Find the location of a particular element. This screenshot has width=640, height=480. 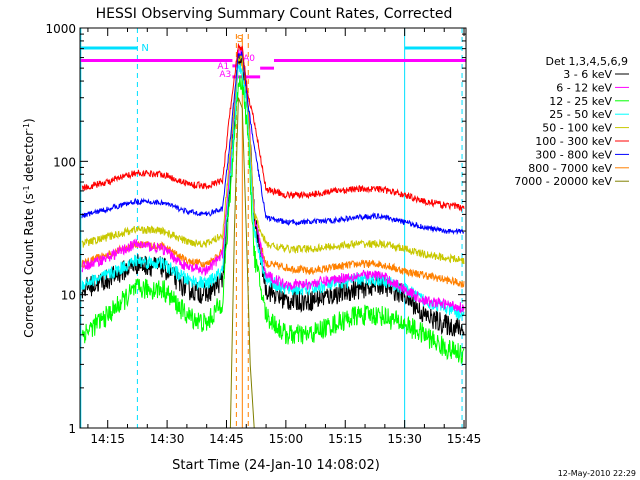

legend-entry-label-4: 50 - 100 keV is located at coordinates (577, 128).